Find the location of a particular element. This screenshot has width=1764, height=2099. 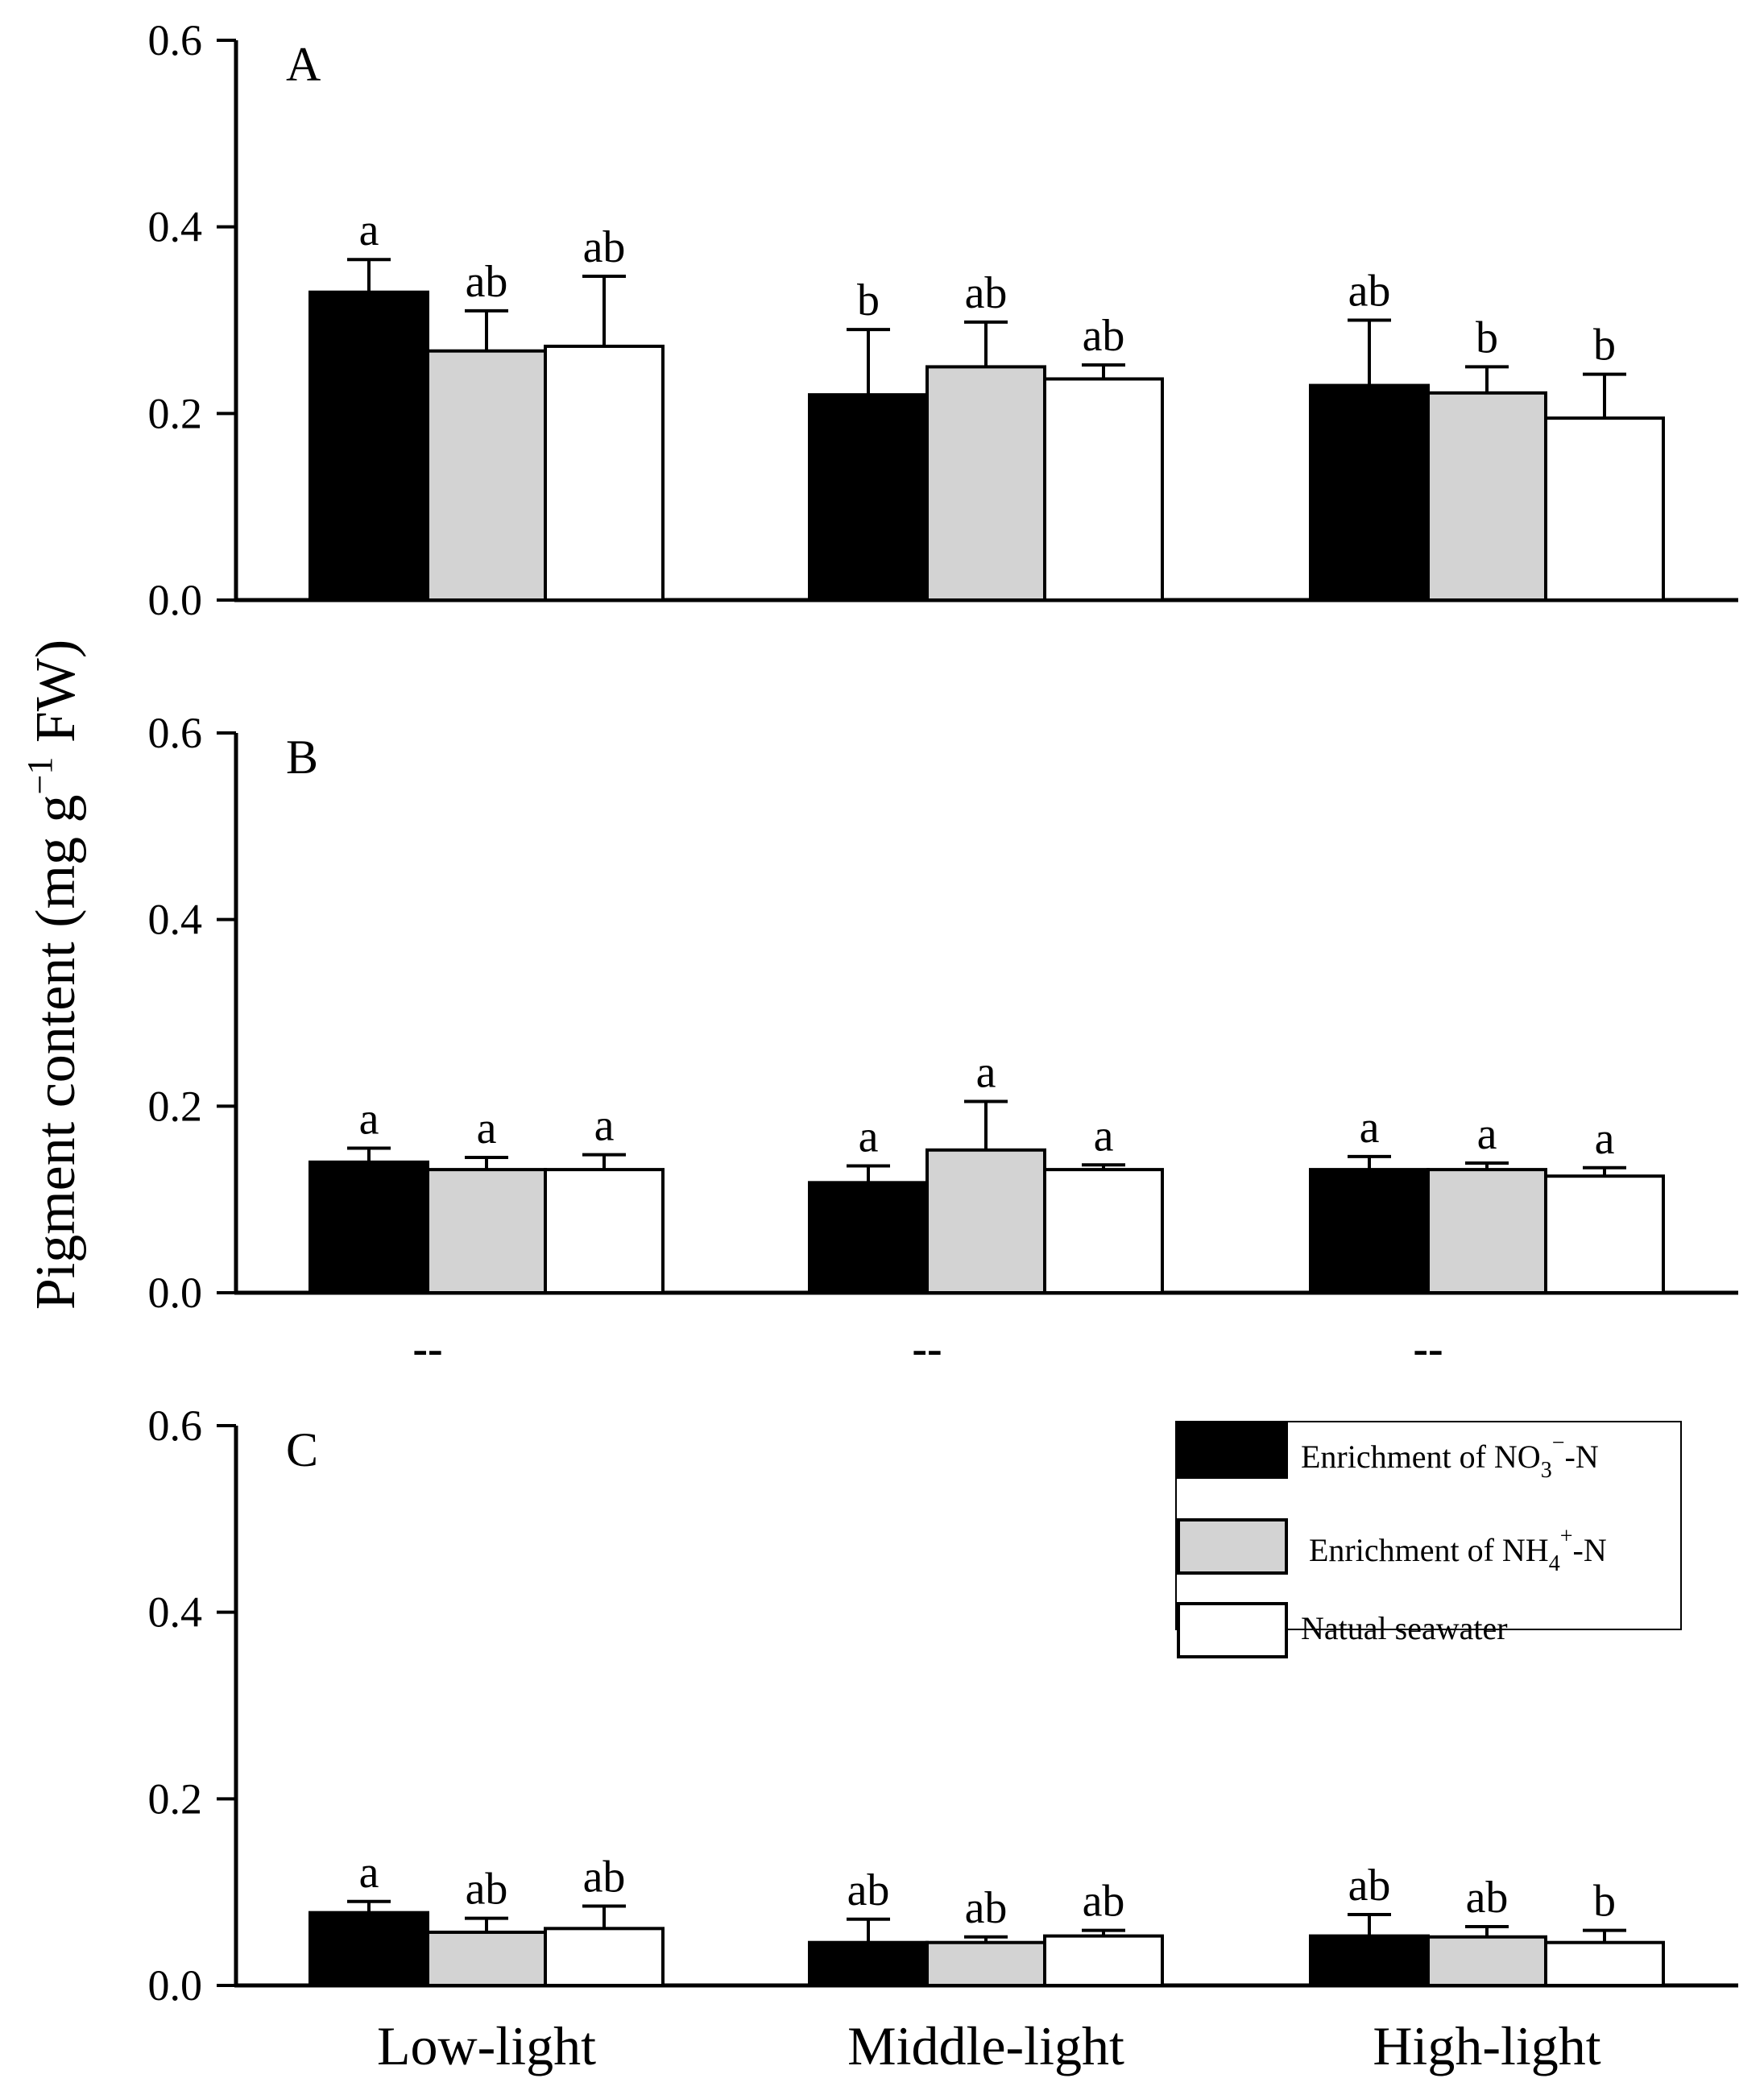

legend-text-sub: 3 is located at coordinates (1546, 1470).